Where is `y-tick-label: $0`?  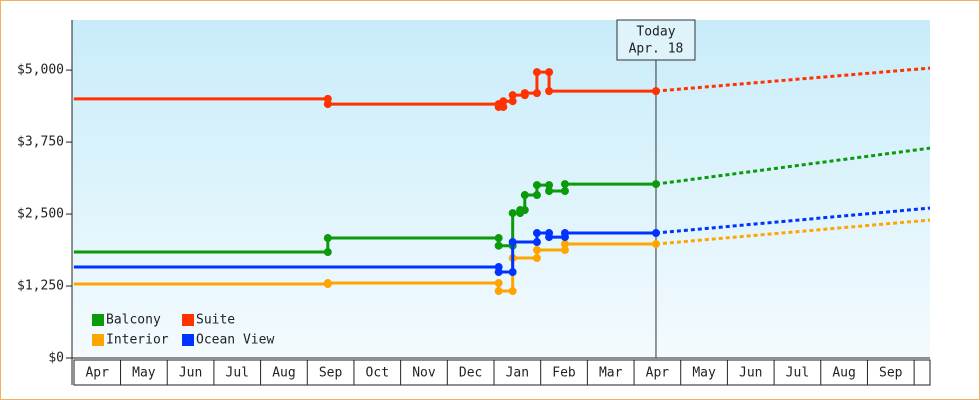
y-tick-label: $0 is located at coordinates (56, 358).